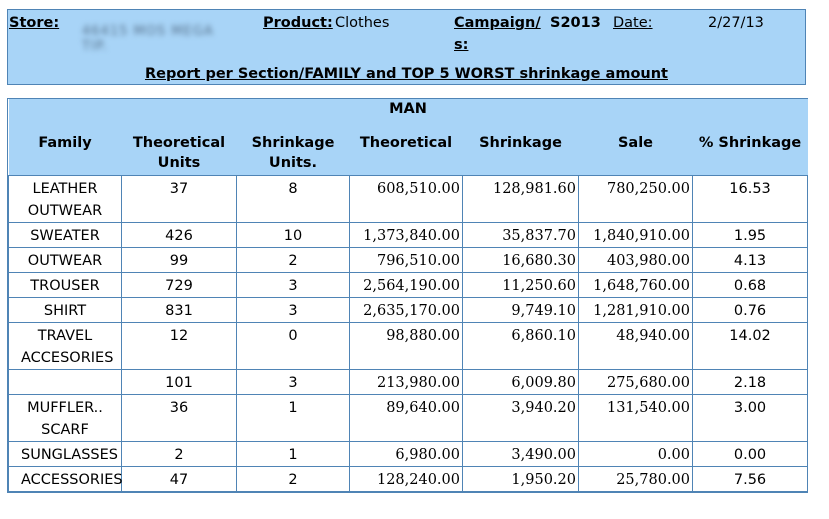 Image resolution: width=829 pixels, height=519 pixels. I want to click on sale-cell: 48,940.00, so click(635, 346).